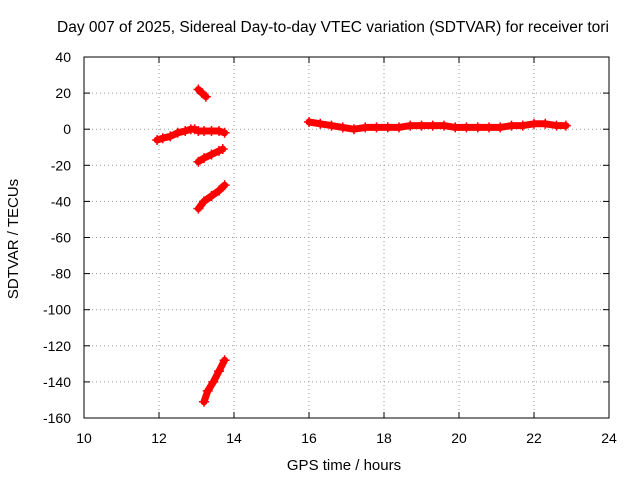 Image resolution: width=640 pixels, height=480 pixels. What do you see at coordinates (13, 239) in the screenshot?
I see `y-axis-label: SDTVAR / TECUs` at bounding box center [13, 239].